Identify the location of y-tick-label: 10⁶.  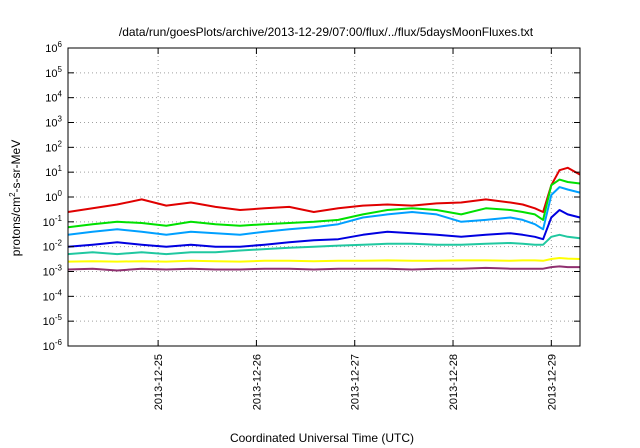
(53, 47).